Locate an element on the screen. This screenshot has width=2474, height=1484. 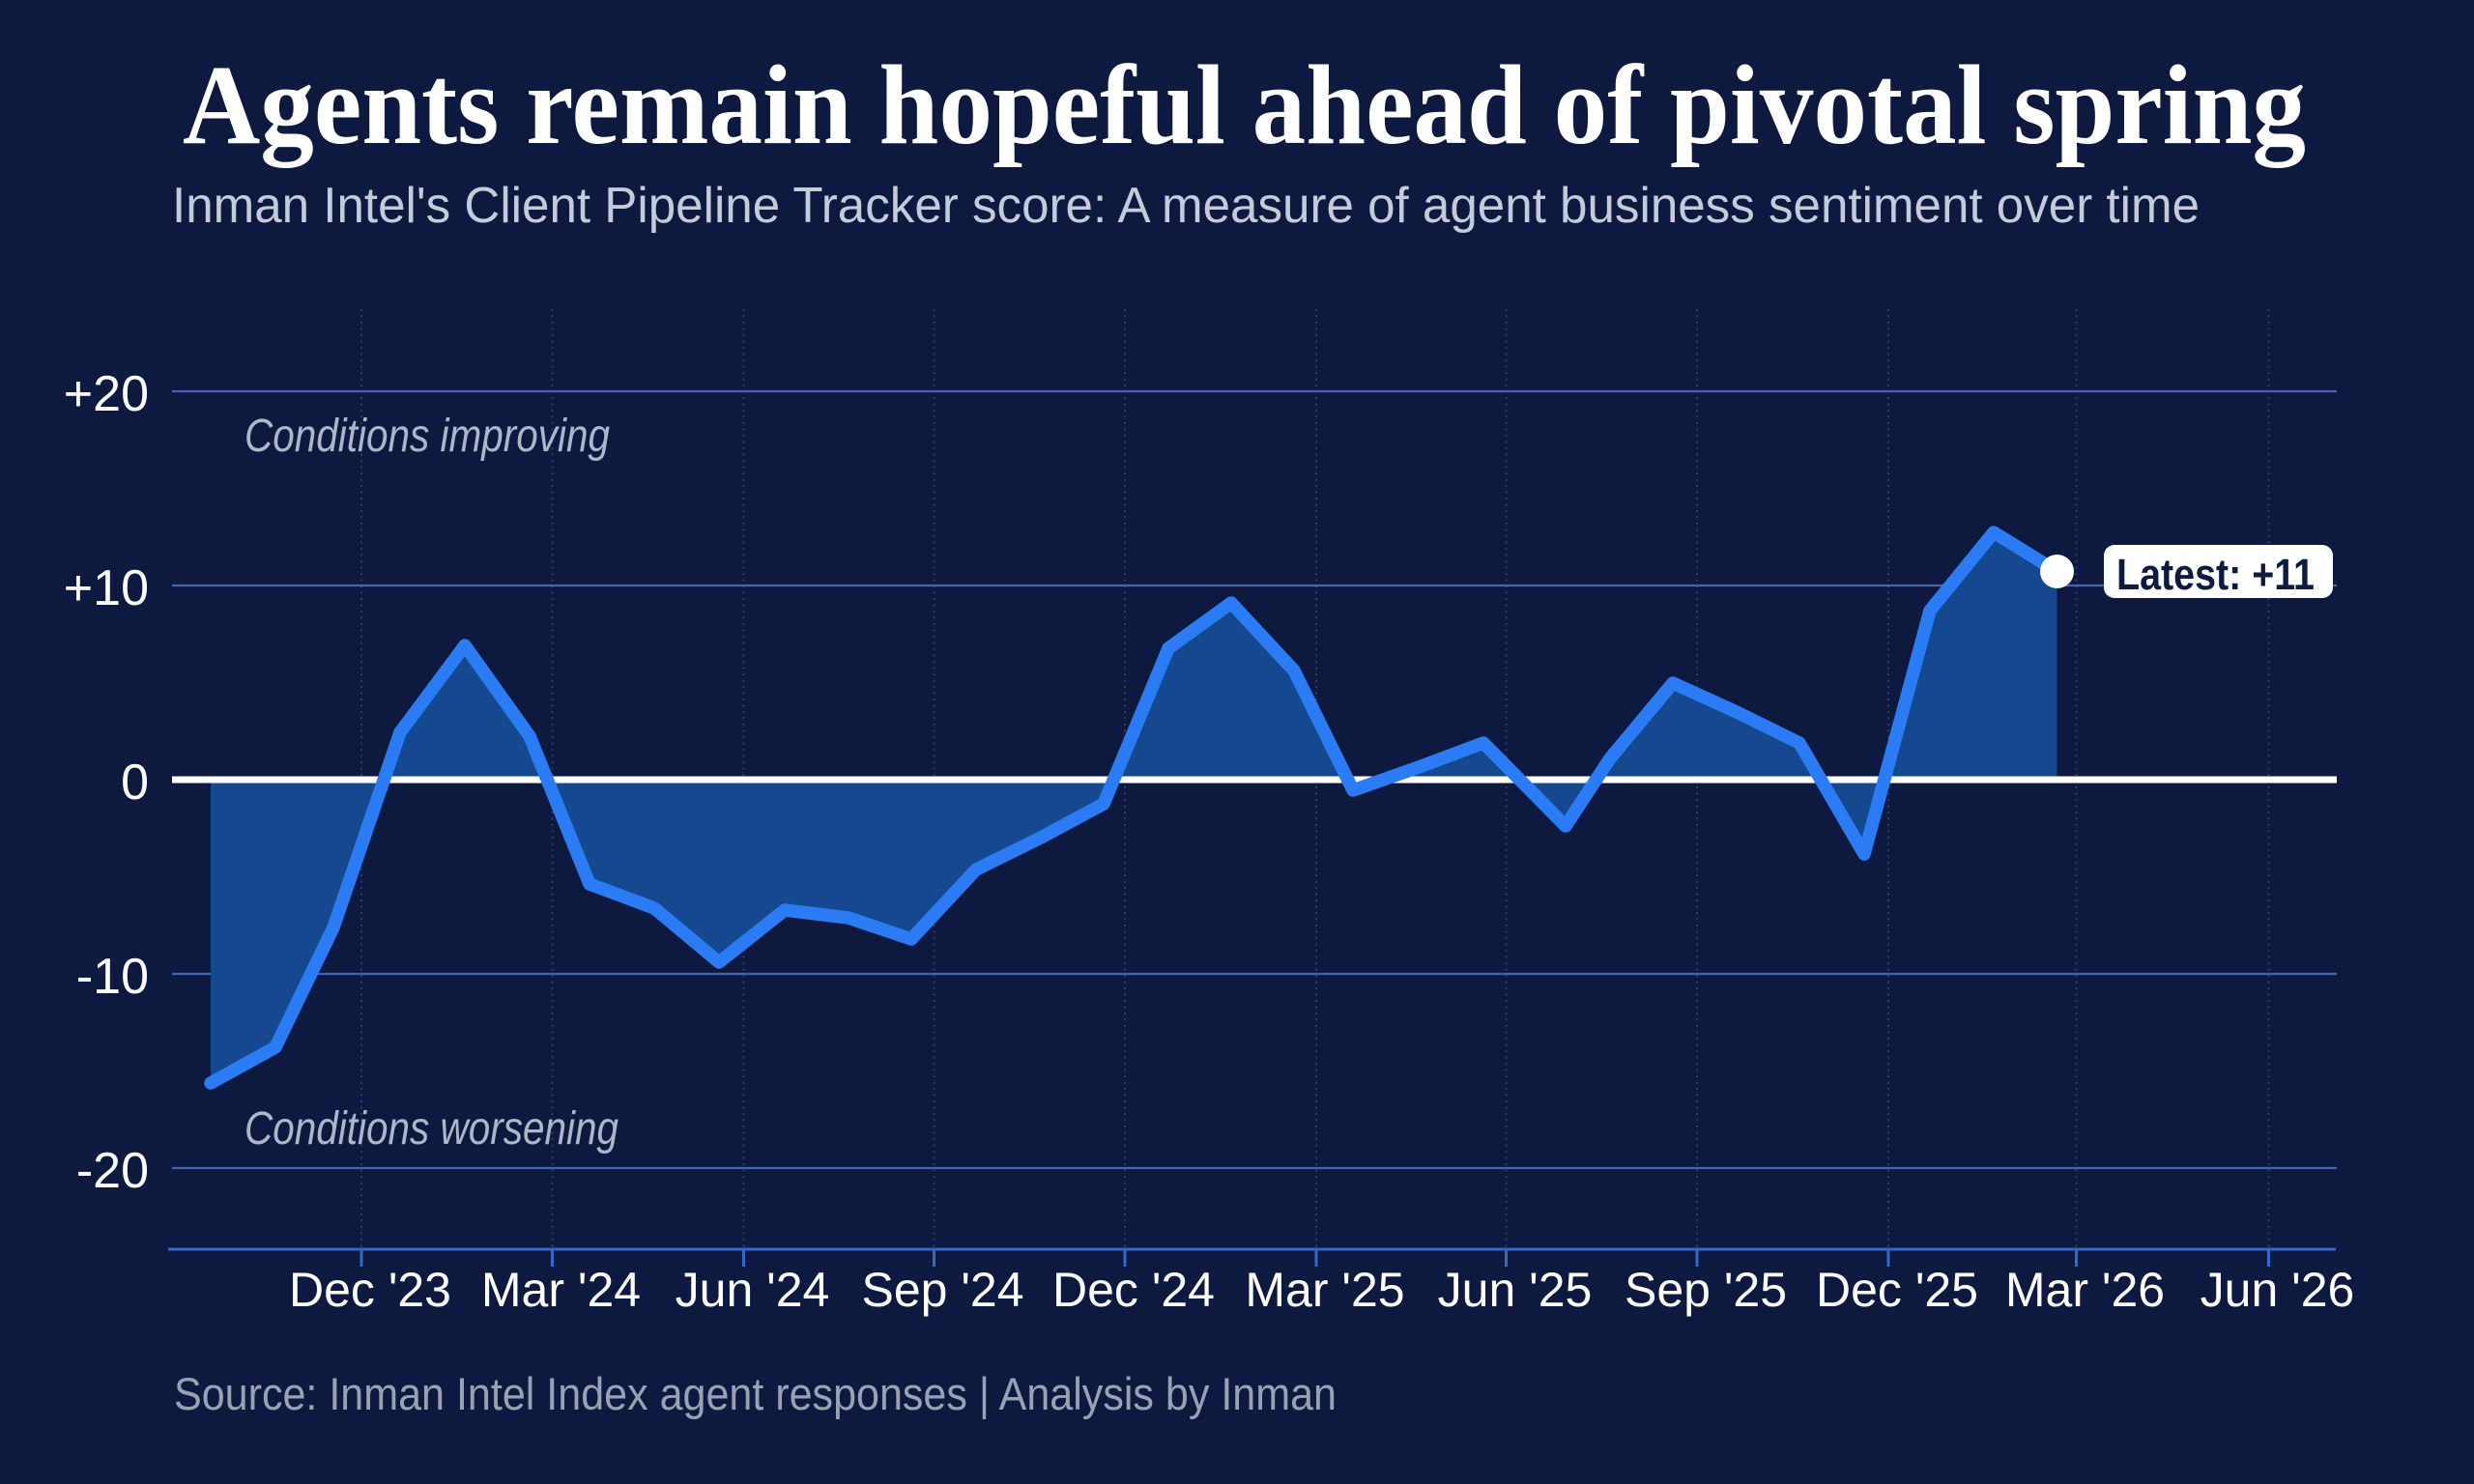
svg-text: Conditions worsening is located at coordinates (432, 1129).